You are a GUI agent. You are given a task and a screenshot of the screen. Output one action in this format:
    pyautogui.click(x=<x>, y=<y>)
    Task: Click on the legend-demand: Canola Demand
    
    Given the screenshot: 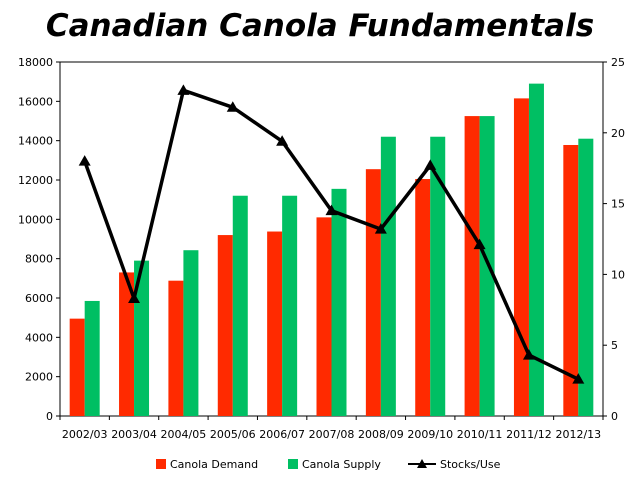 What is the action you would take?
    pyautogui.click(x=207, y=464)
    